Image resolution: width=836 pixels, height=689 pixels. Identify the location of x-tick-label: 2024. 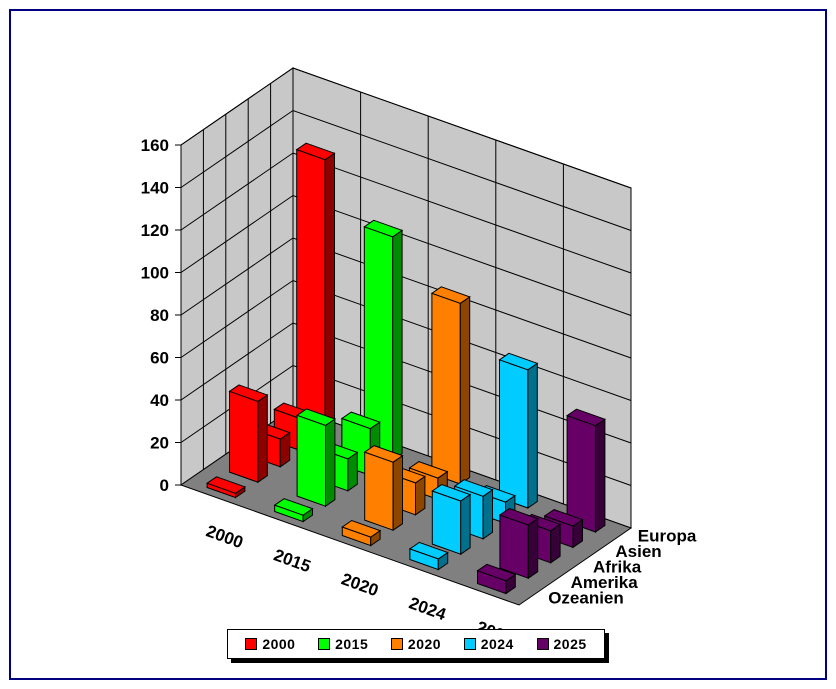
(427, 608).